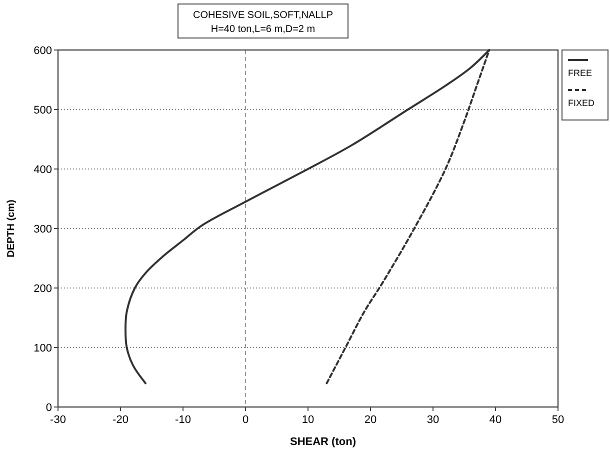  What do you see at coordinates (120, 420) in the screenshot?
I see `x-tick-label: -20` at bounding box center [120, 420].